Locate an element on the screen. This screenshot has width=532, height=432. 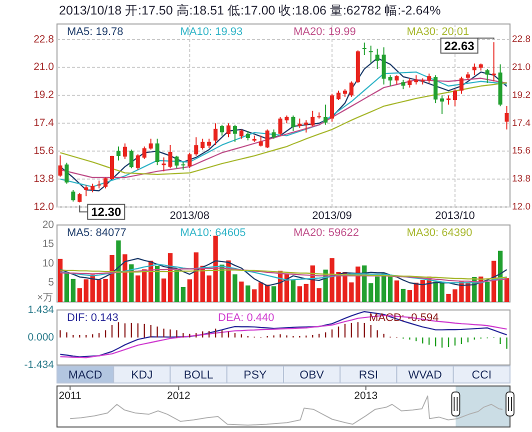
x-tick-label: 2013/08 is located at coordinates (190, 216).